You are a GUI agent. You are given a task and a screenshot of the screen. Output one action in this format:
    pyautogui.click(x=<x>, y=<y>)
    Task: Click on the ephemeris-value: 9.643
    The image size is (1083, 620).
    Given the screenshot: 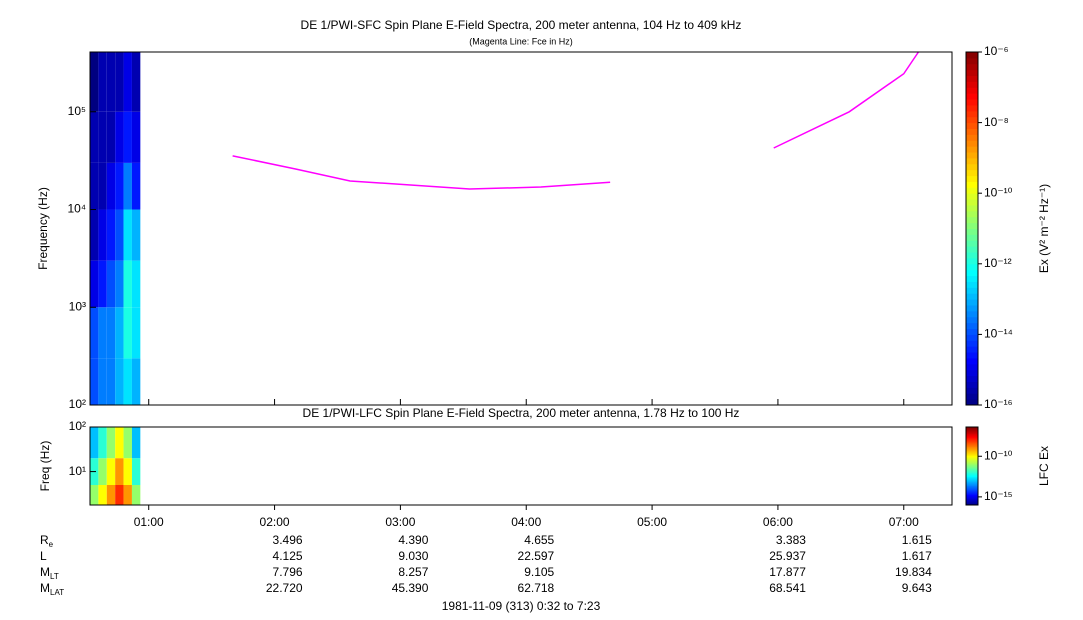 What is the action you would take?
    pyautogui.click(x=917, y=588)
    